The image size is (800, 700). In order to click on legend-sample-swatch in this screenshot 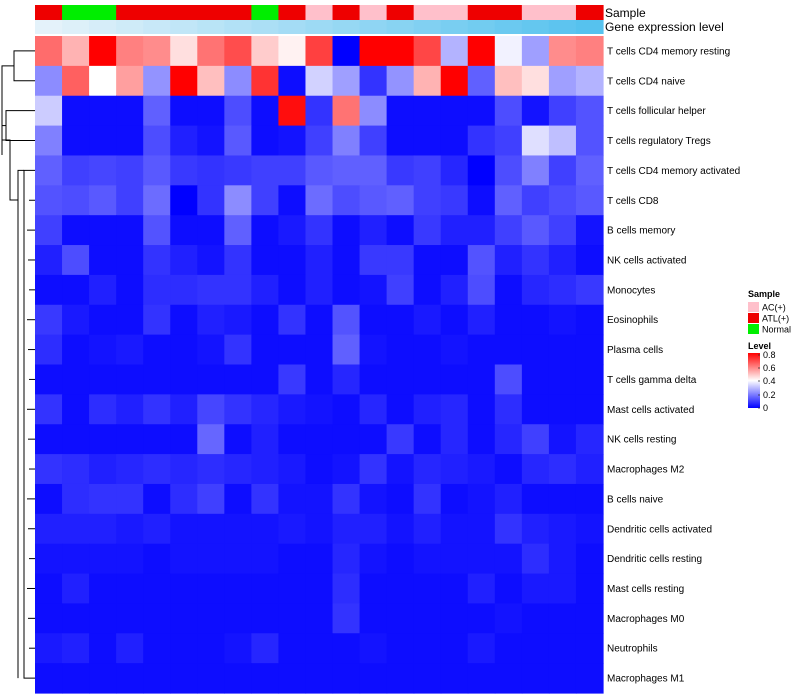, I will do `click(753, 307)`.